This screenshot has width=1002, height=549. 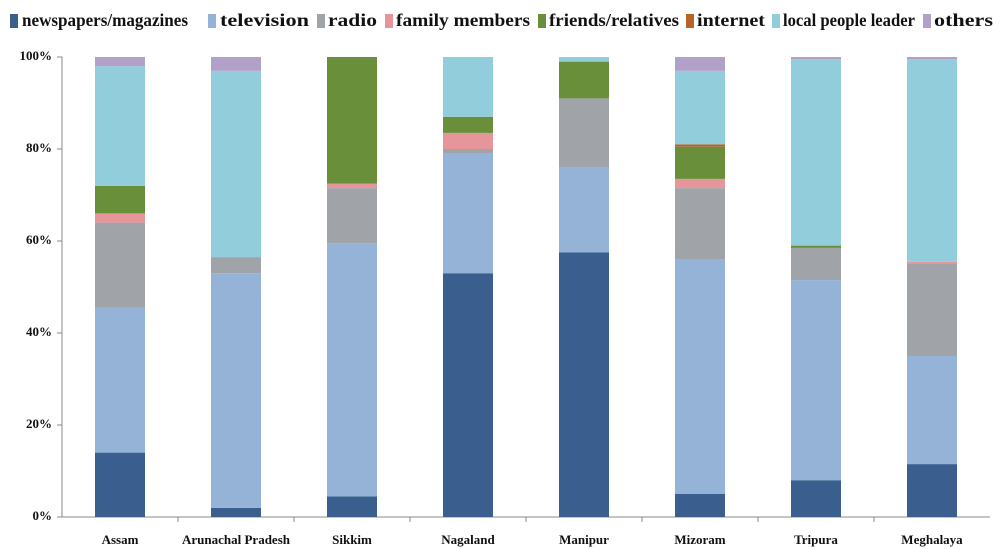 I want to click on y-tick-label: 0%, so click(x=43, y=515).